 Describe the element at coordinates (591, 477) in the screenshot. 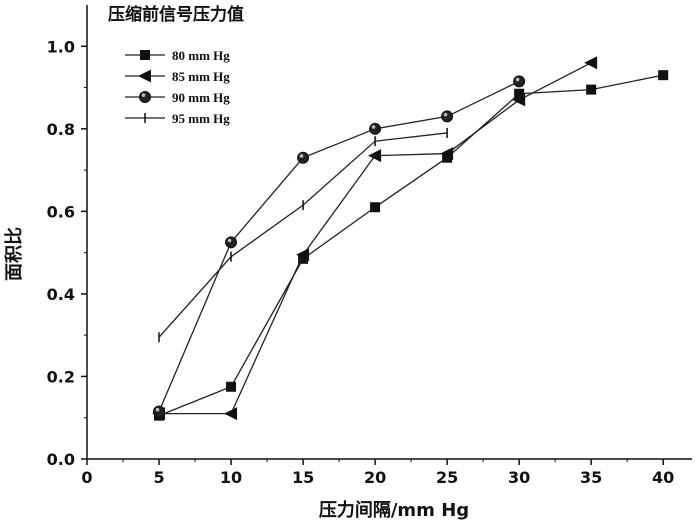

I see `x-tick-label: 35` at that location.